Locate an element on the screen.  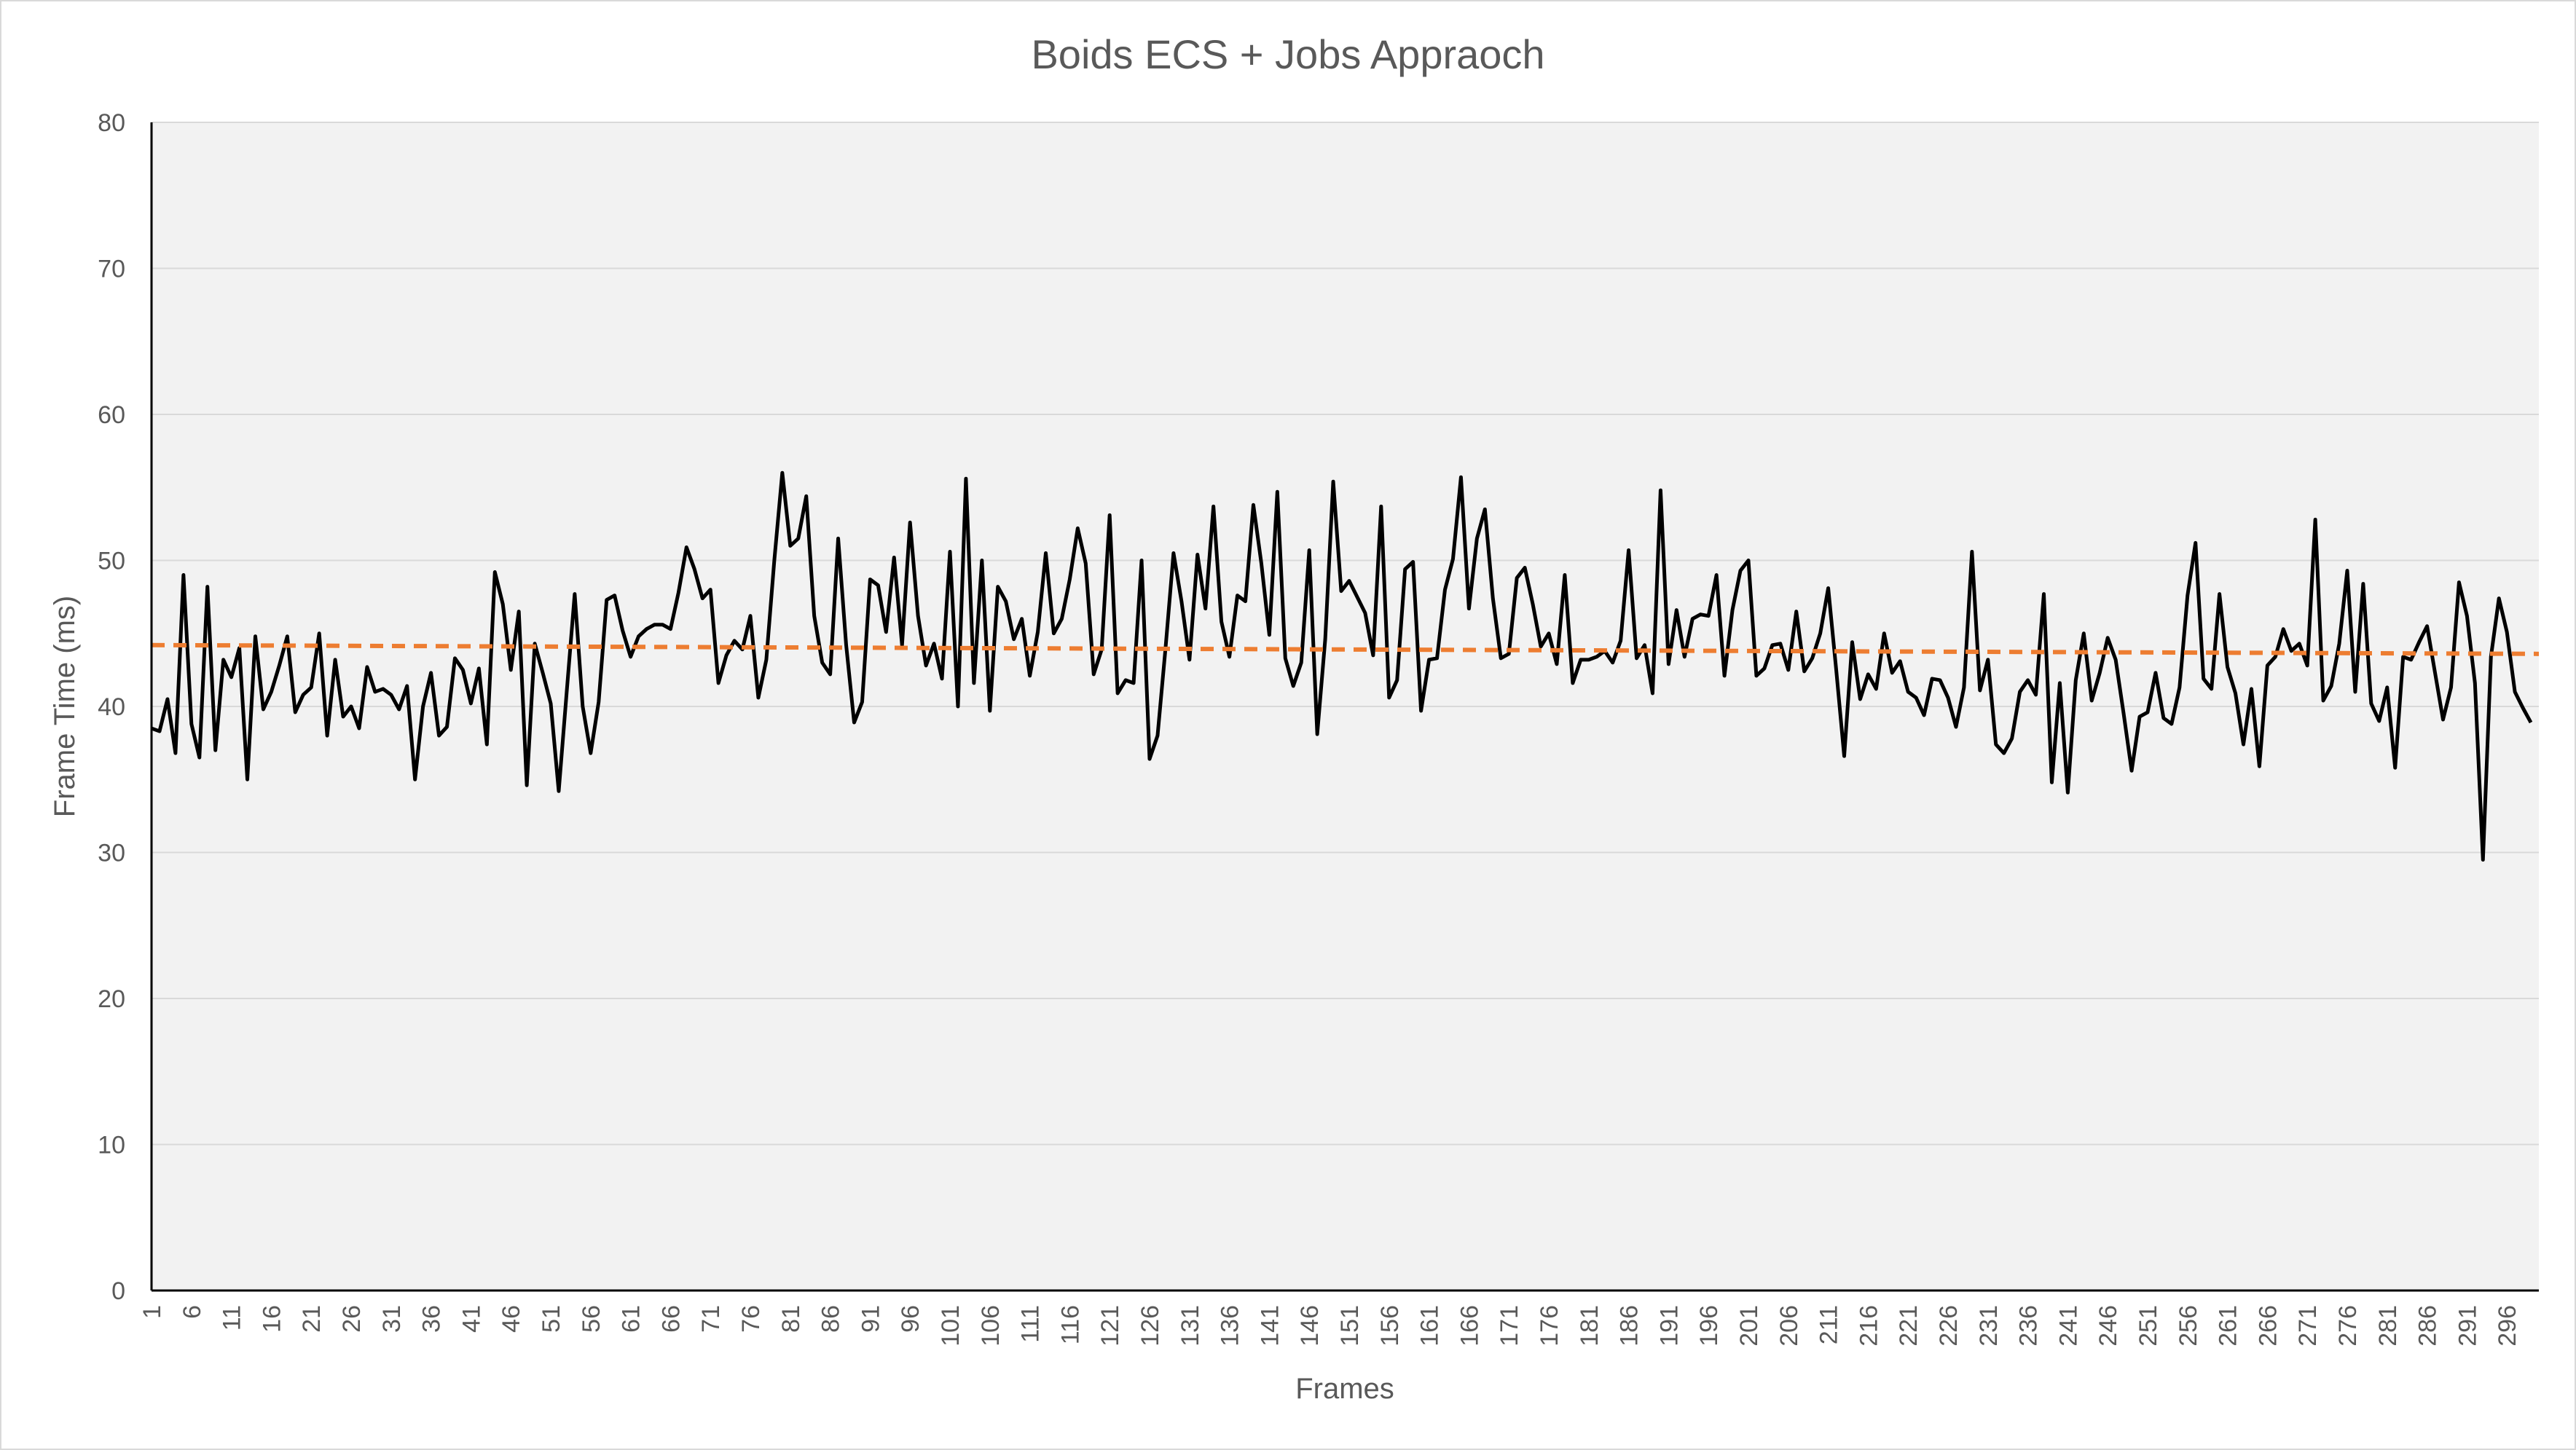
x-tick-label: 221 is located at coordinates (1909, 1326).